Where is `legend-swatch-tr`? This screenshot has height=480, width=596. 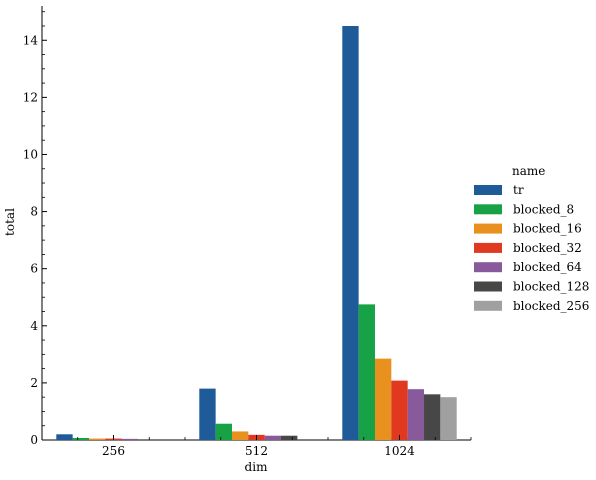
legend-swatch-tr is located at coordinates (488, 190).